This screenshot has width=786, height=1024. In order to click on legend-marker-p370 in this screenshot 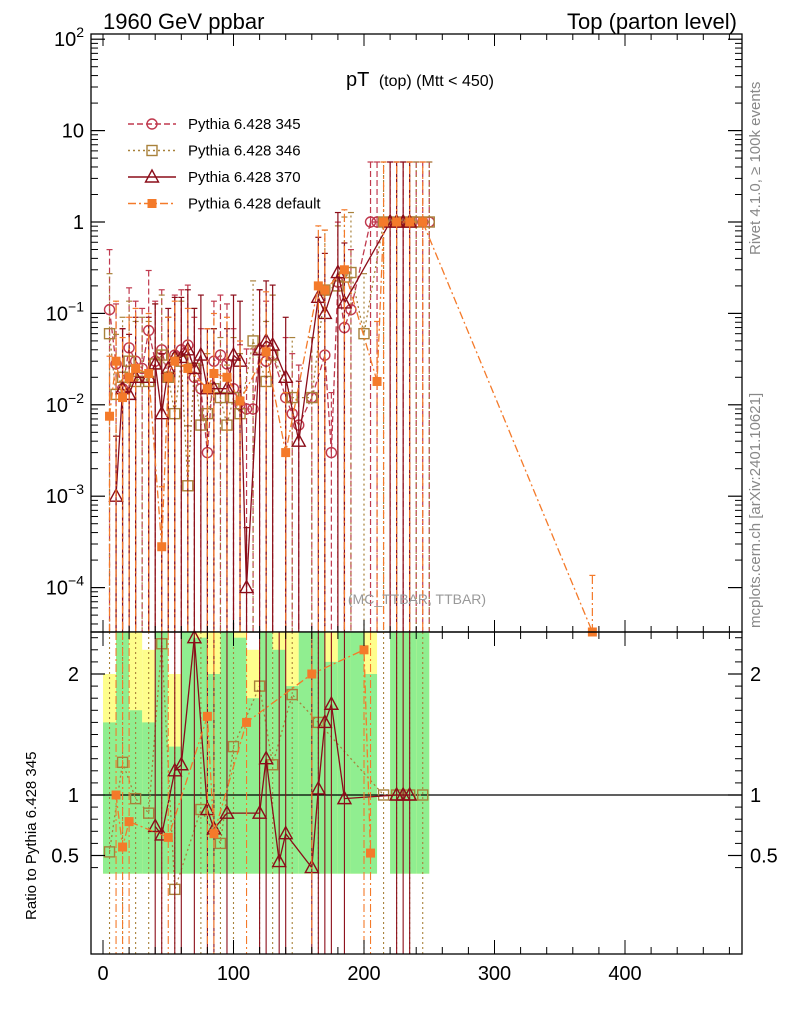, I will do `click(152, 175)`.